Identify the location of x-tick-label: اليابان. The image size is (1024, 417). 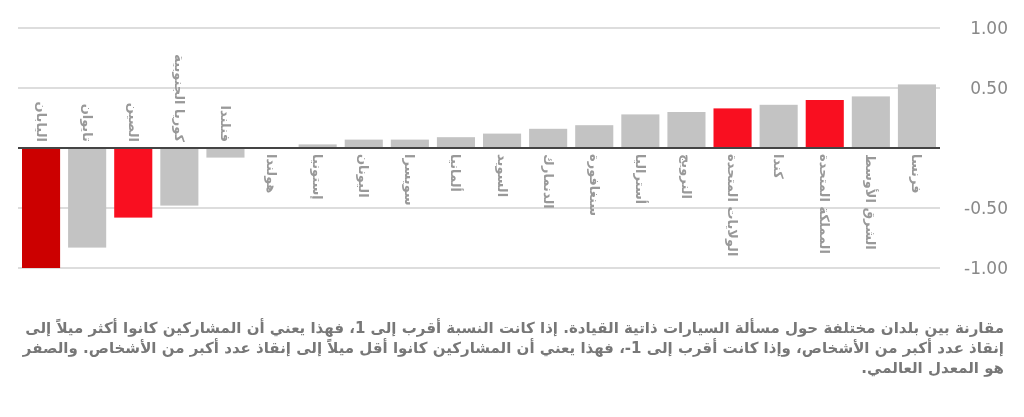
(41, 121).